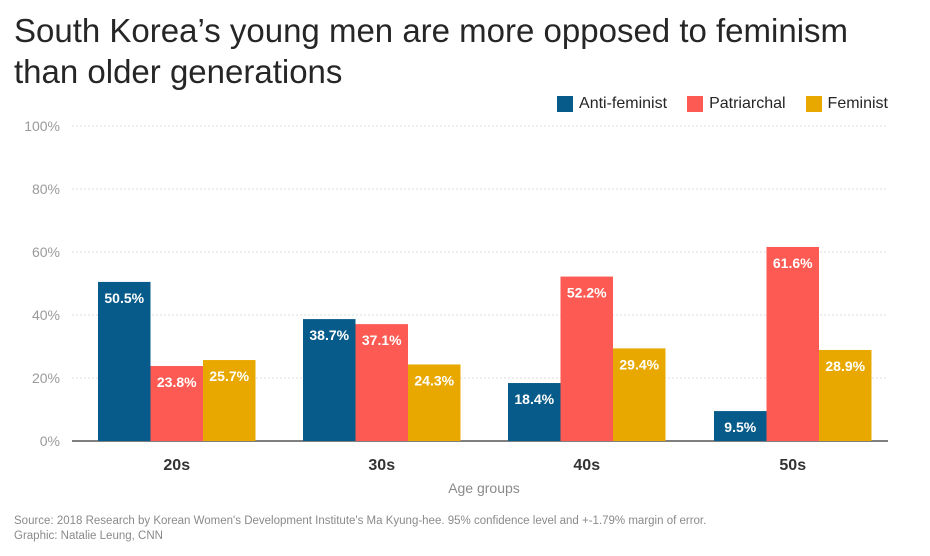 The height and width of the screenshot is (556, 930). I want to click on bar-value-label: 61.6%, so click(793, 263).